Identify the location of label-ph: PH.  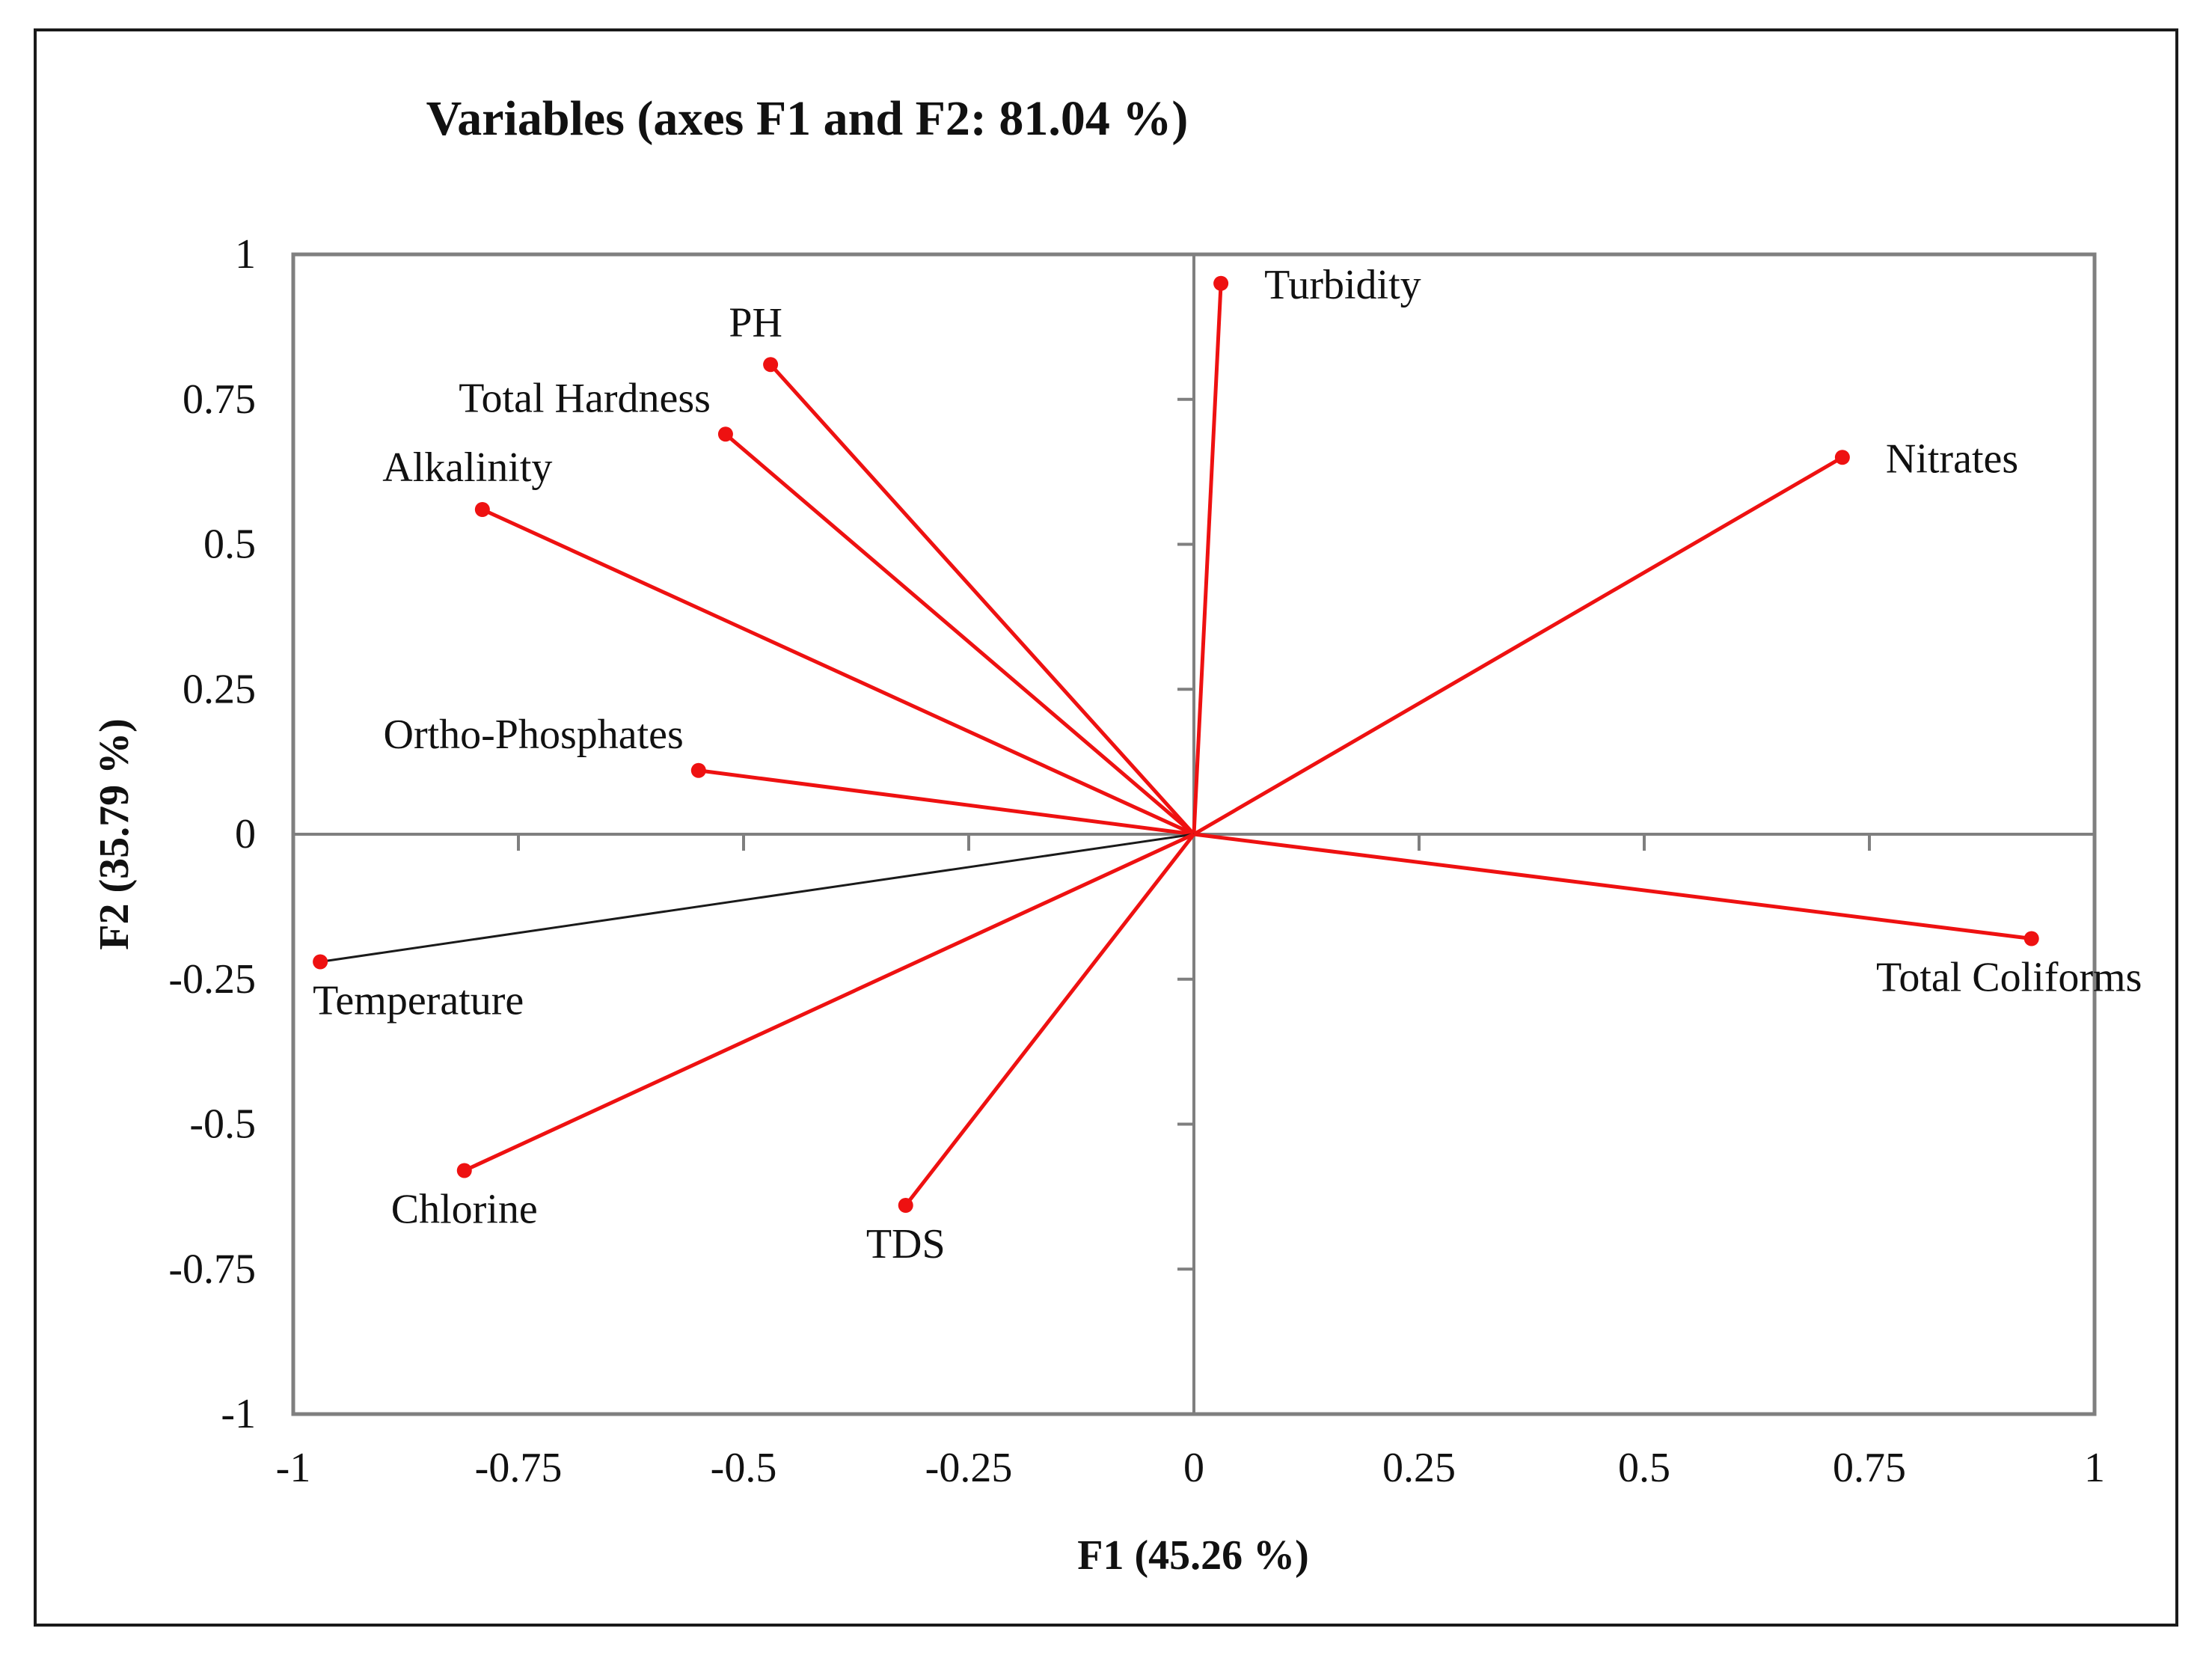
(755, 322).